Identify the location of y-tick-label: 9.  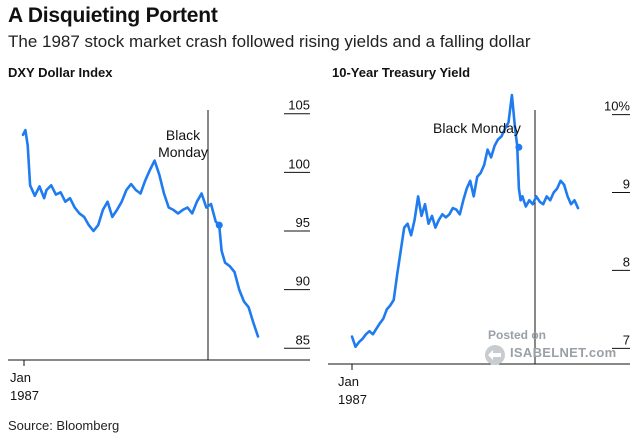
(626, 183).